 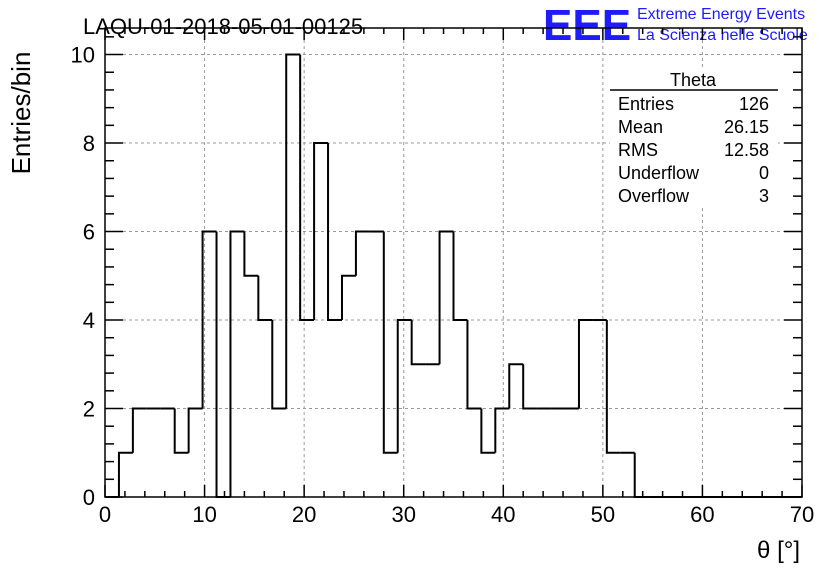 What do you see at coordinates (746, 127) in the screenshot?
I see `stat-value: 26.15` at bounding box center [746, 127].